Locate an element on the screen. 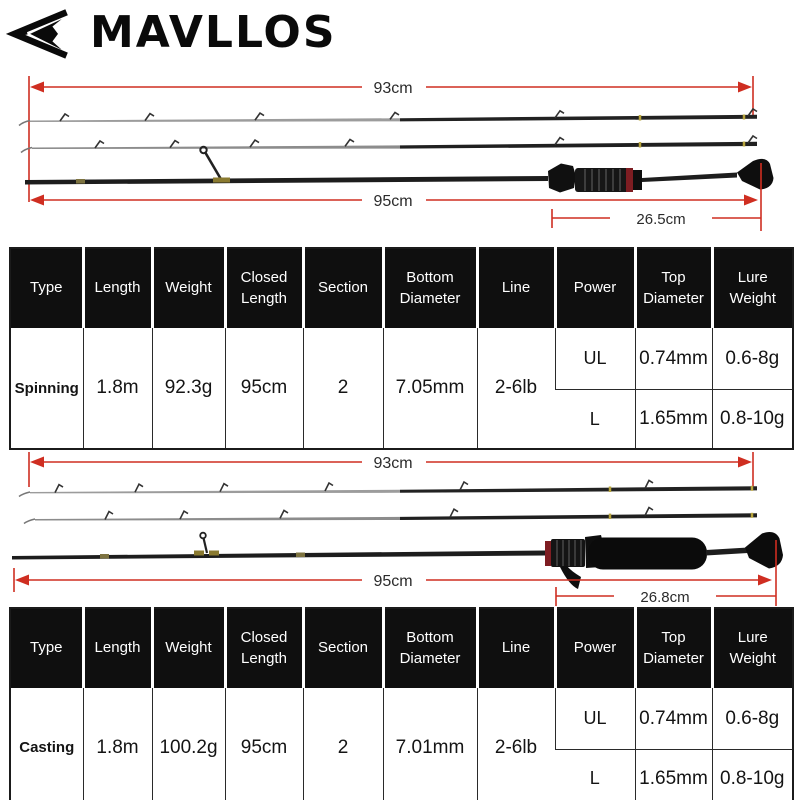 The width and height of the screenshot is (800, 800). spinning-reel-seat is located at coordinates (595, 178).